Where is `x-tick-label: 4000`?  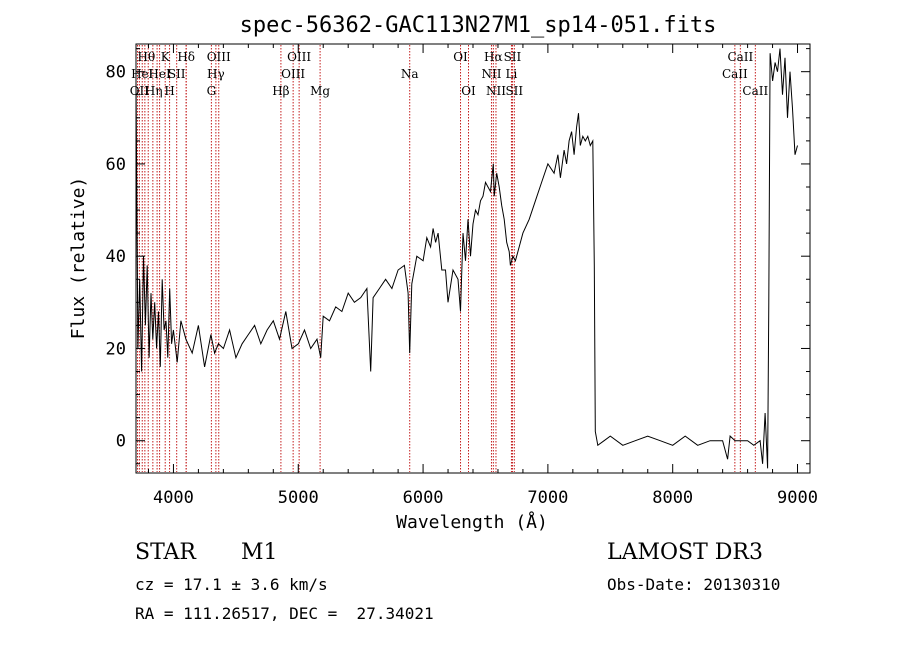
x-tick-label: 4000 is located at coordinates (173, 498).